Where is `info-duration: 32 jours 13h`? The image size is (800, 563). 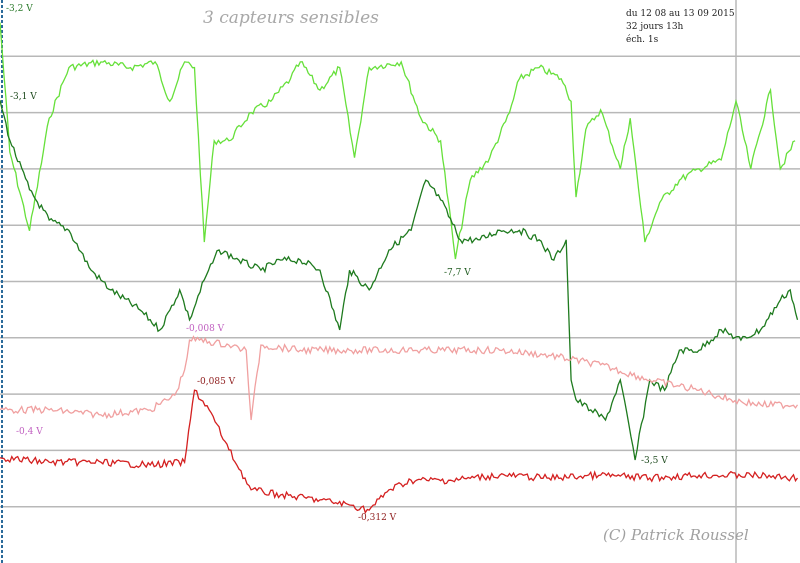 info-duration: 32 jours 13h is located at coordinates (655, 27).